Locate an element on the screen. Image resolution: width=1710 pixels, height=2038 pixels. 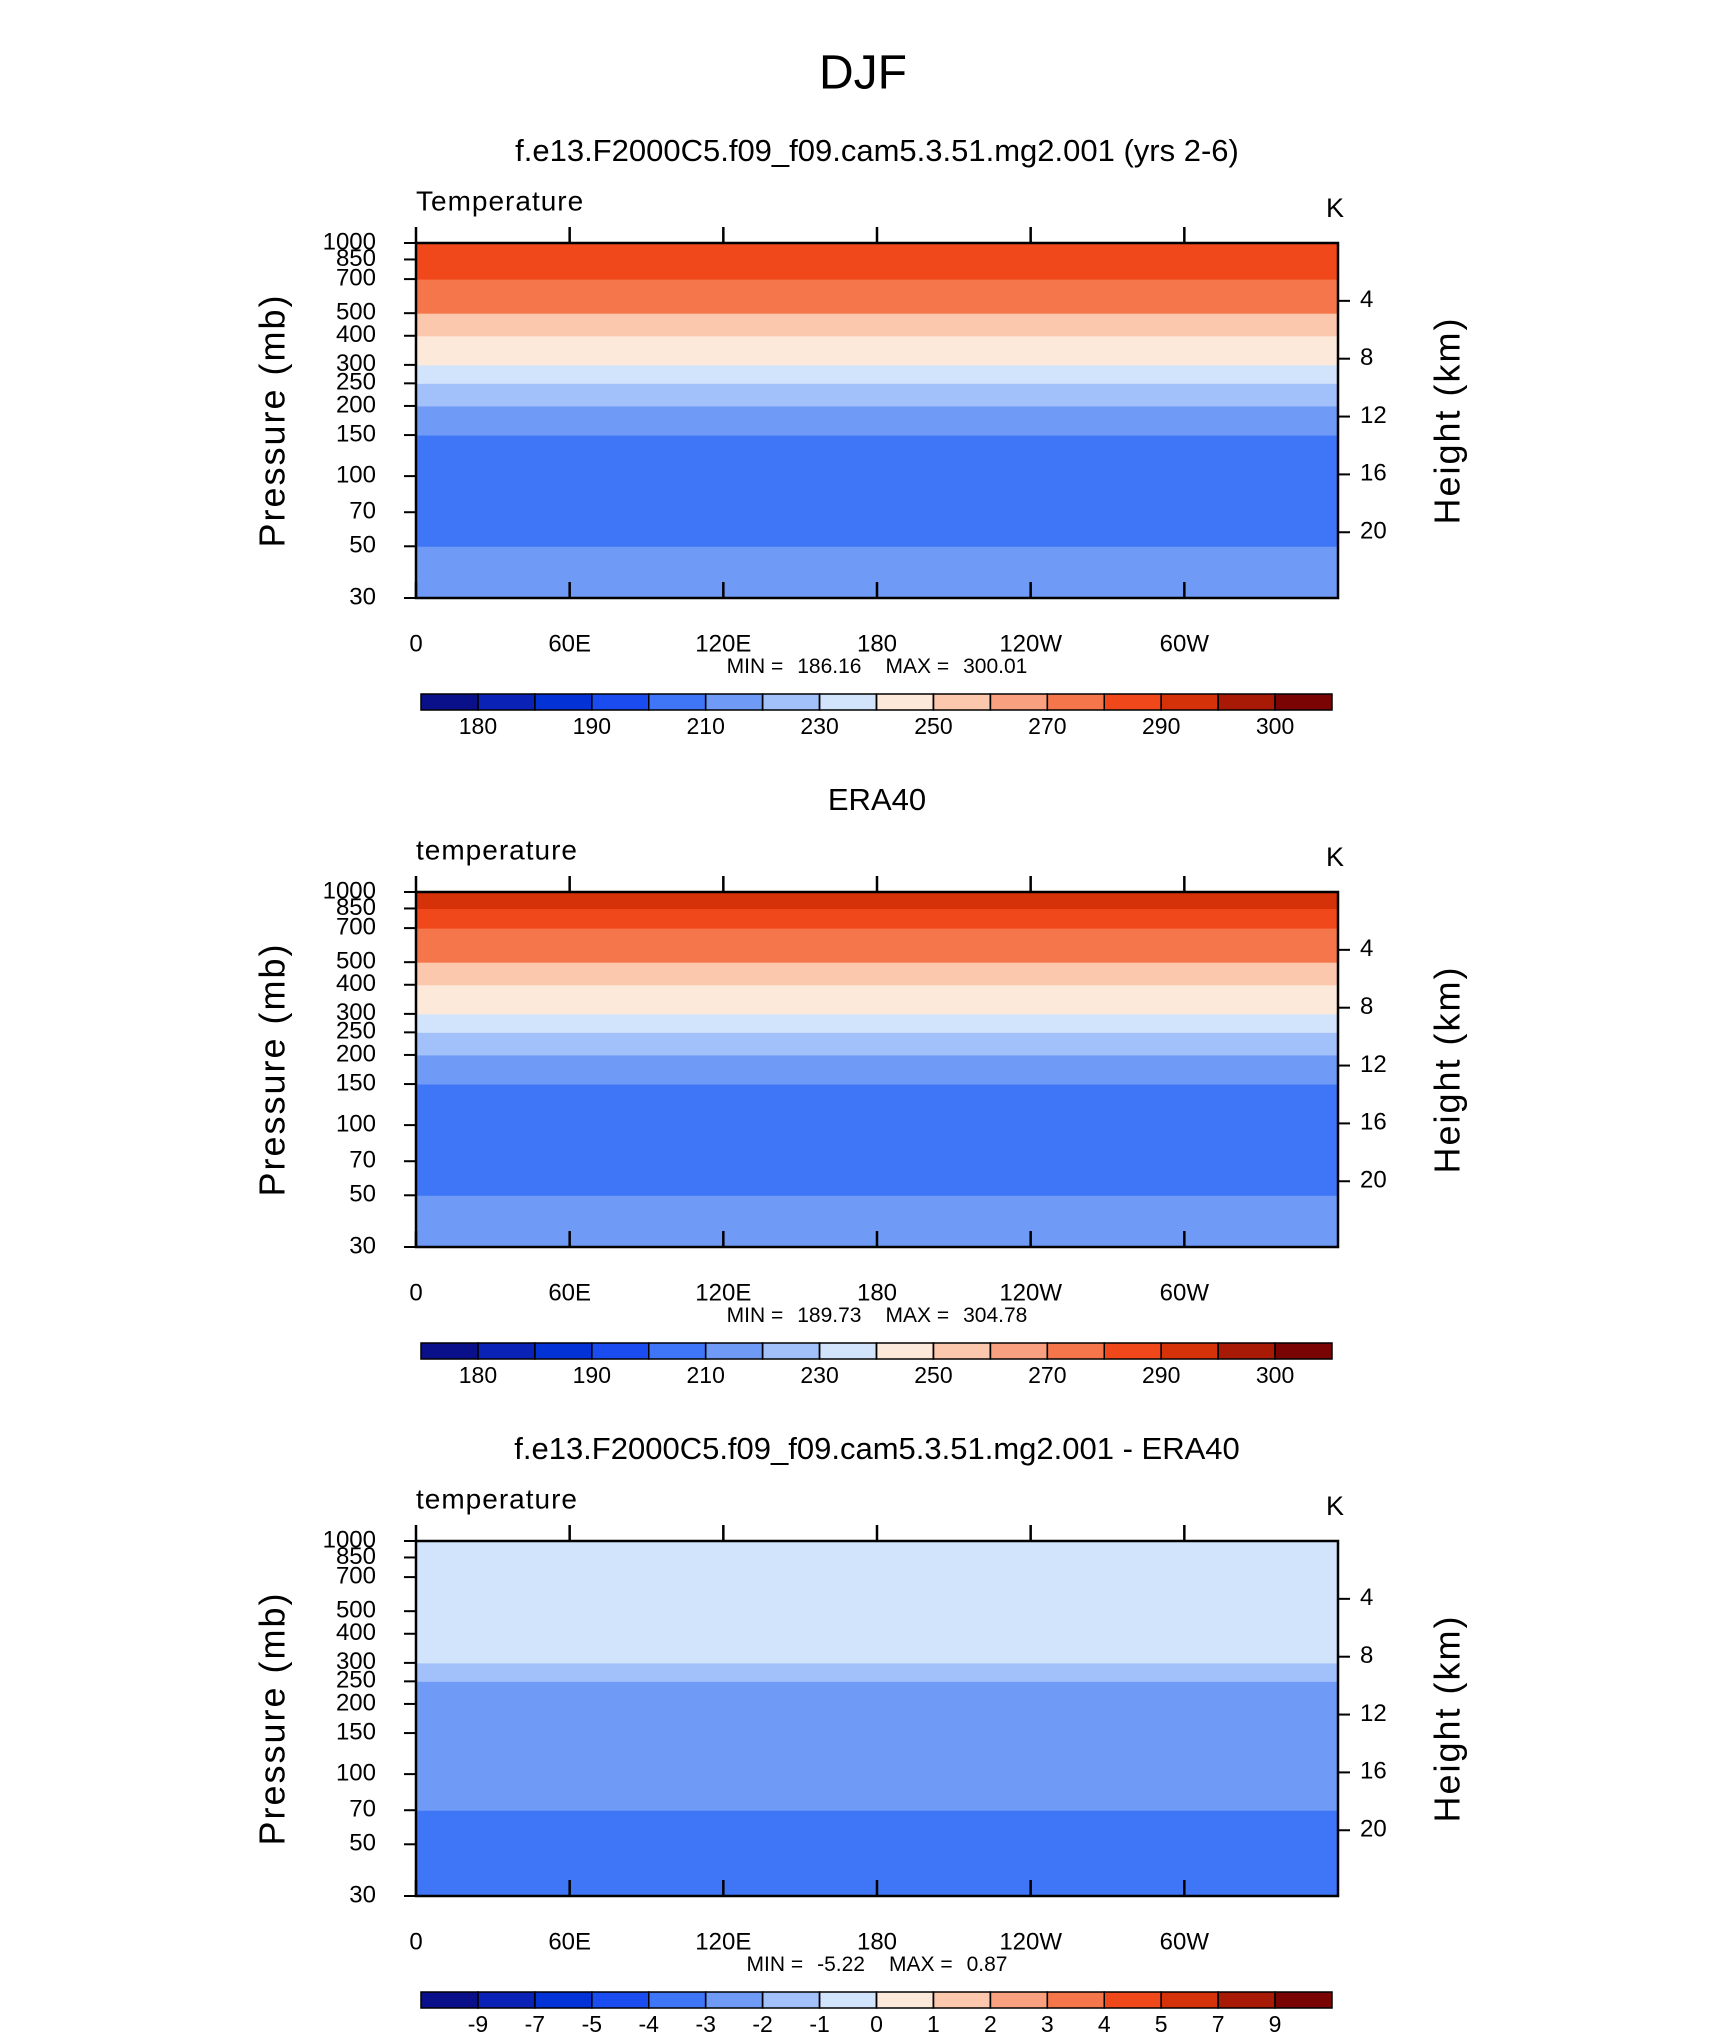
y2-axis-title: Height (km) is located at coordinates (1447, 420).